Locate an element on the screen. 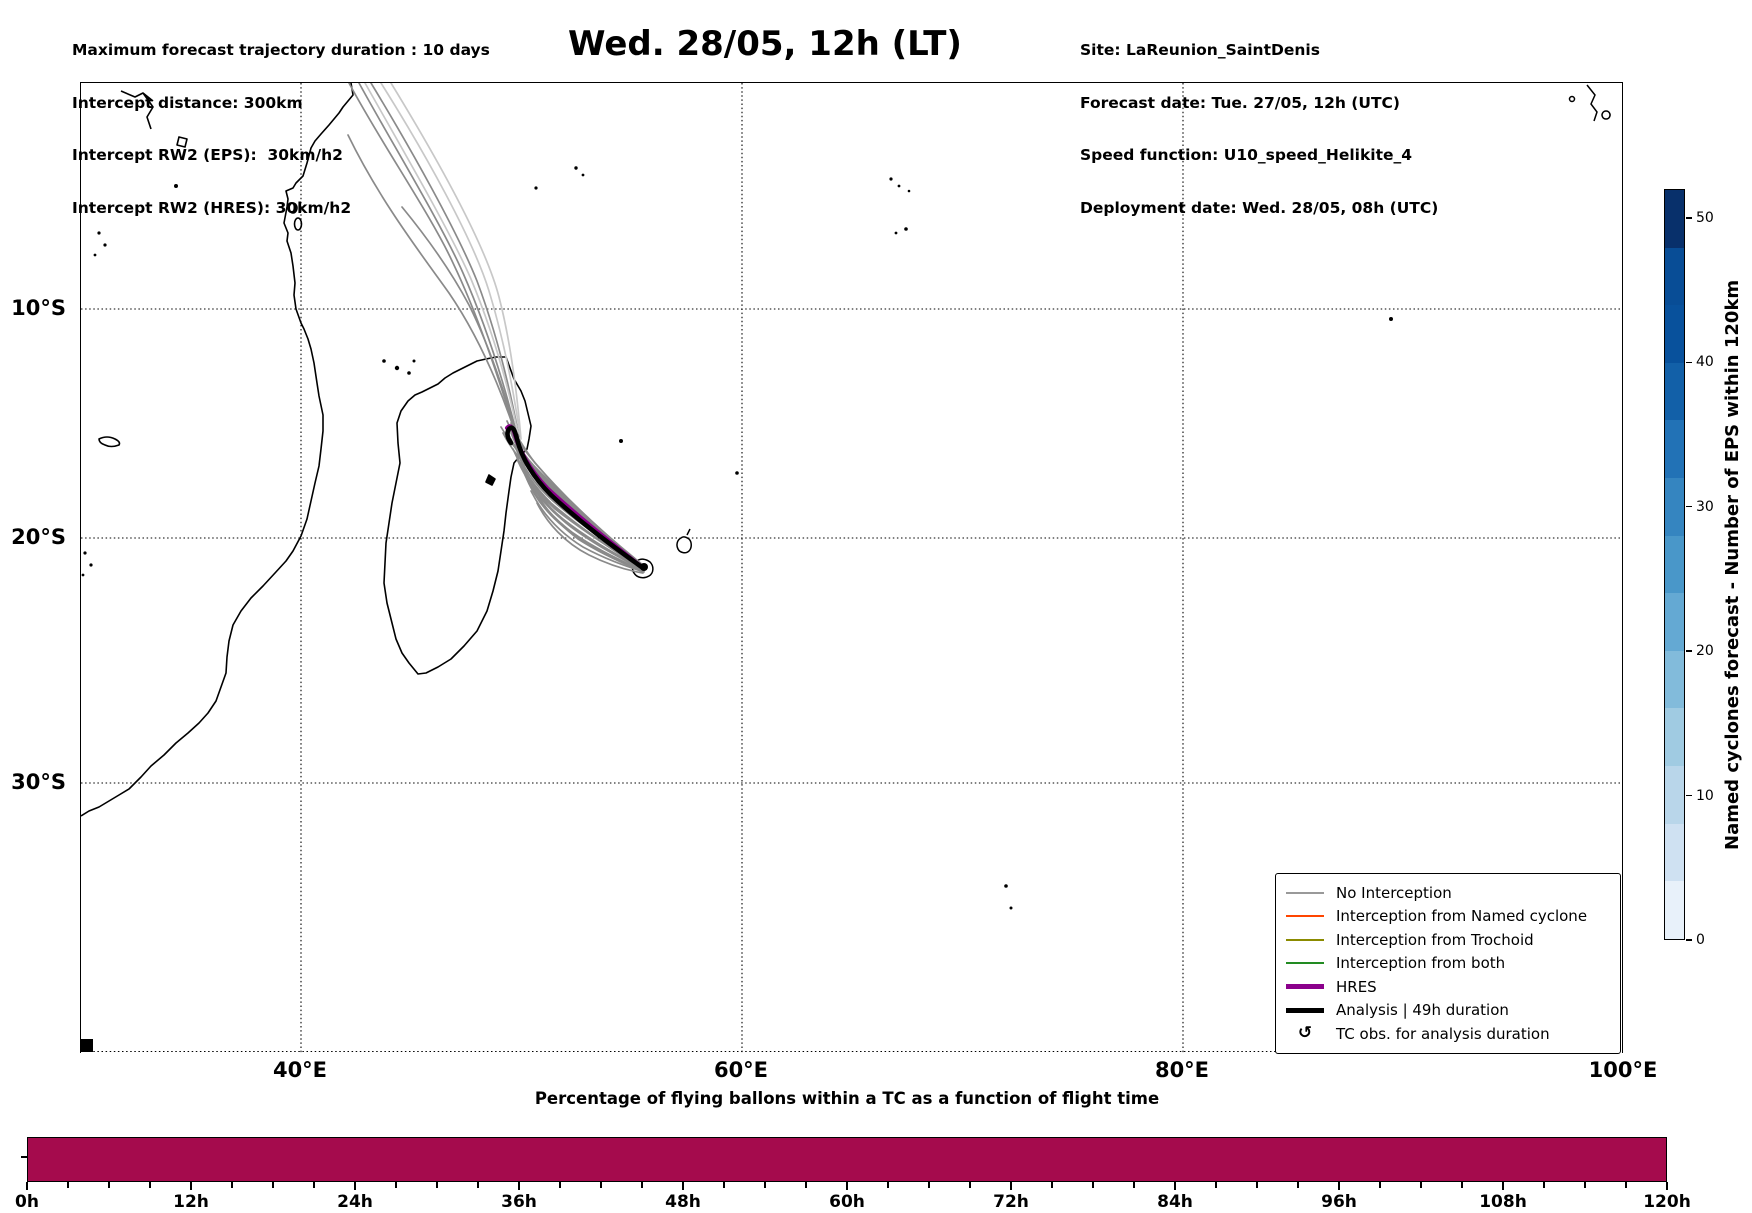 The height and width of the screenshot is (1213, 1752). param-deployment-date: Deployment date: Wed. 28/05, 08h (UTC) is located at coordinates (1259, 207).